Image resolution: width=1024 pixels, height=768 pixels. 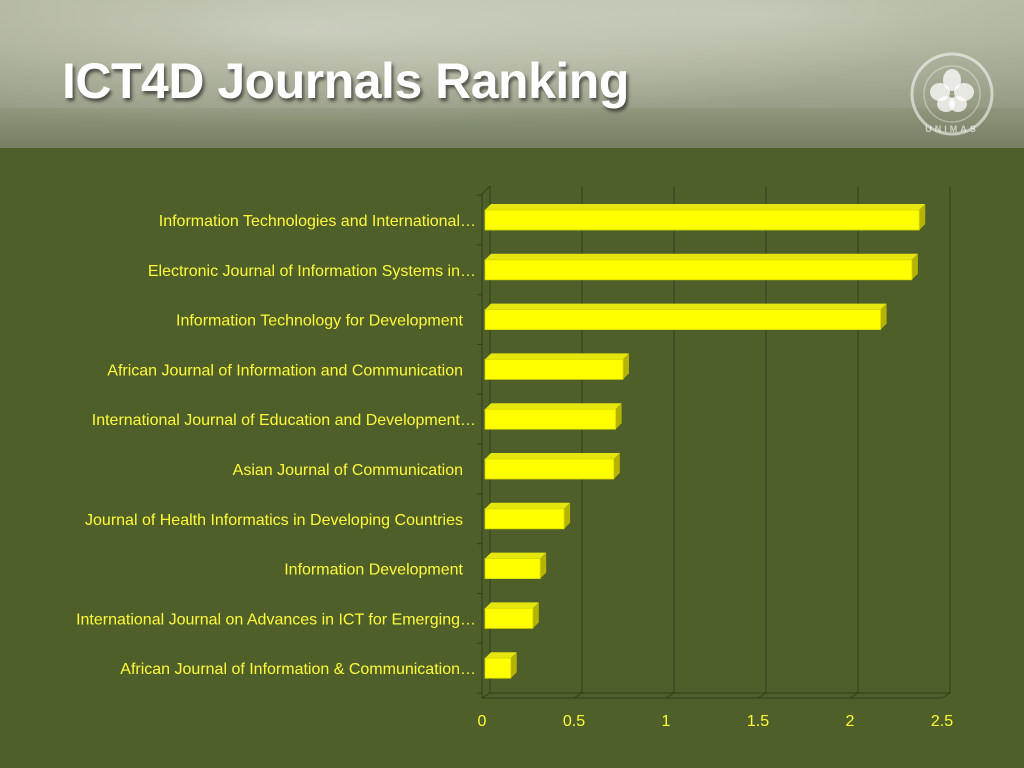 I want to click on category-label-2: Information Technology for Development, so click(x=320, y=321).